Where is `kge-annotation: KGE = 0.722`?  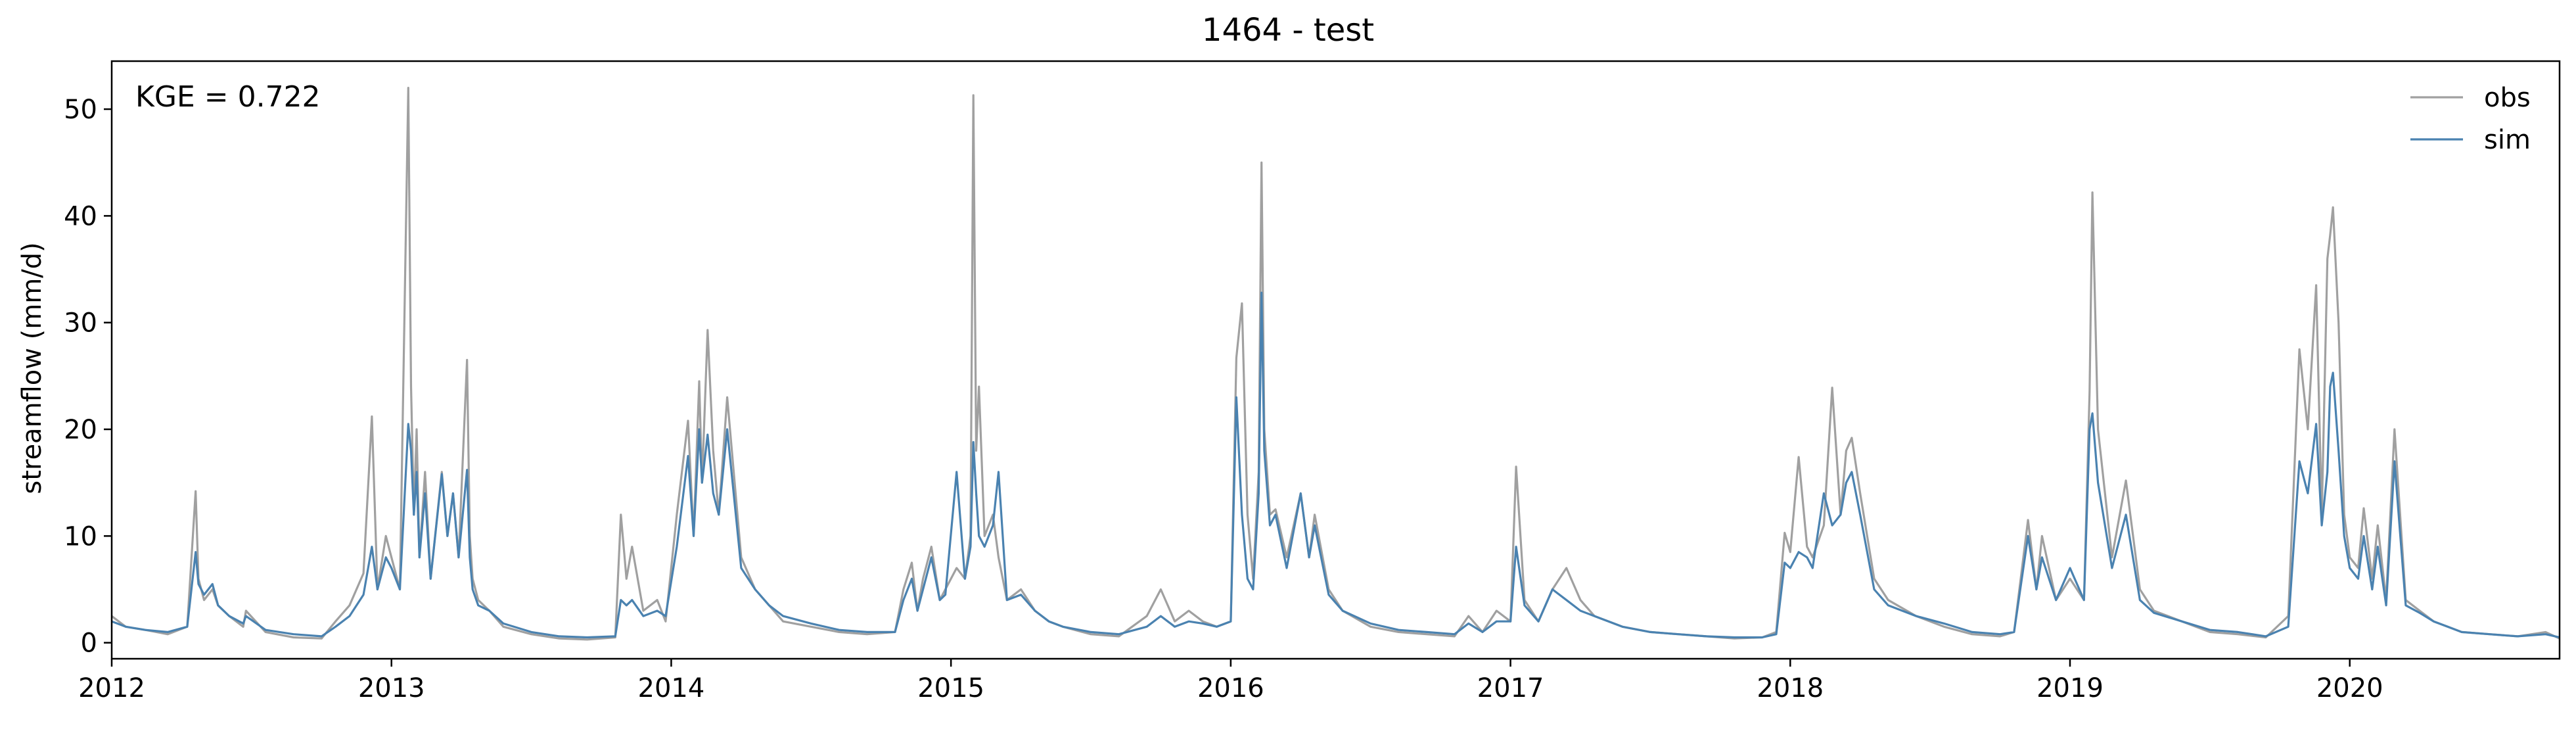 kge-annotation: KGE = 0.722 is located at coordinates (228, 97).